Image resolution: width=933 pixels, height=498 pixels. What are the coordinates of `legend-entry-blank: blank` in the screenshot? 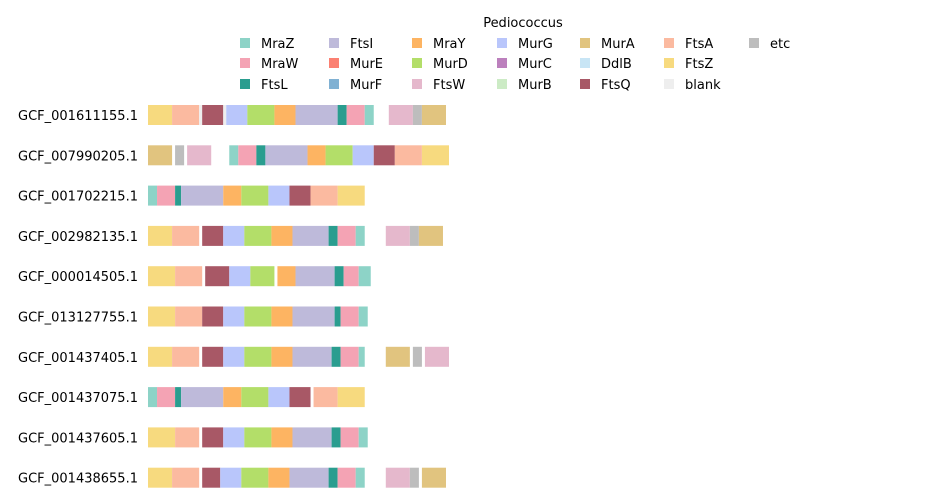 It's located at (692, 85).